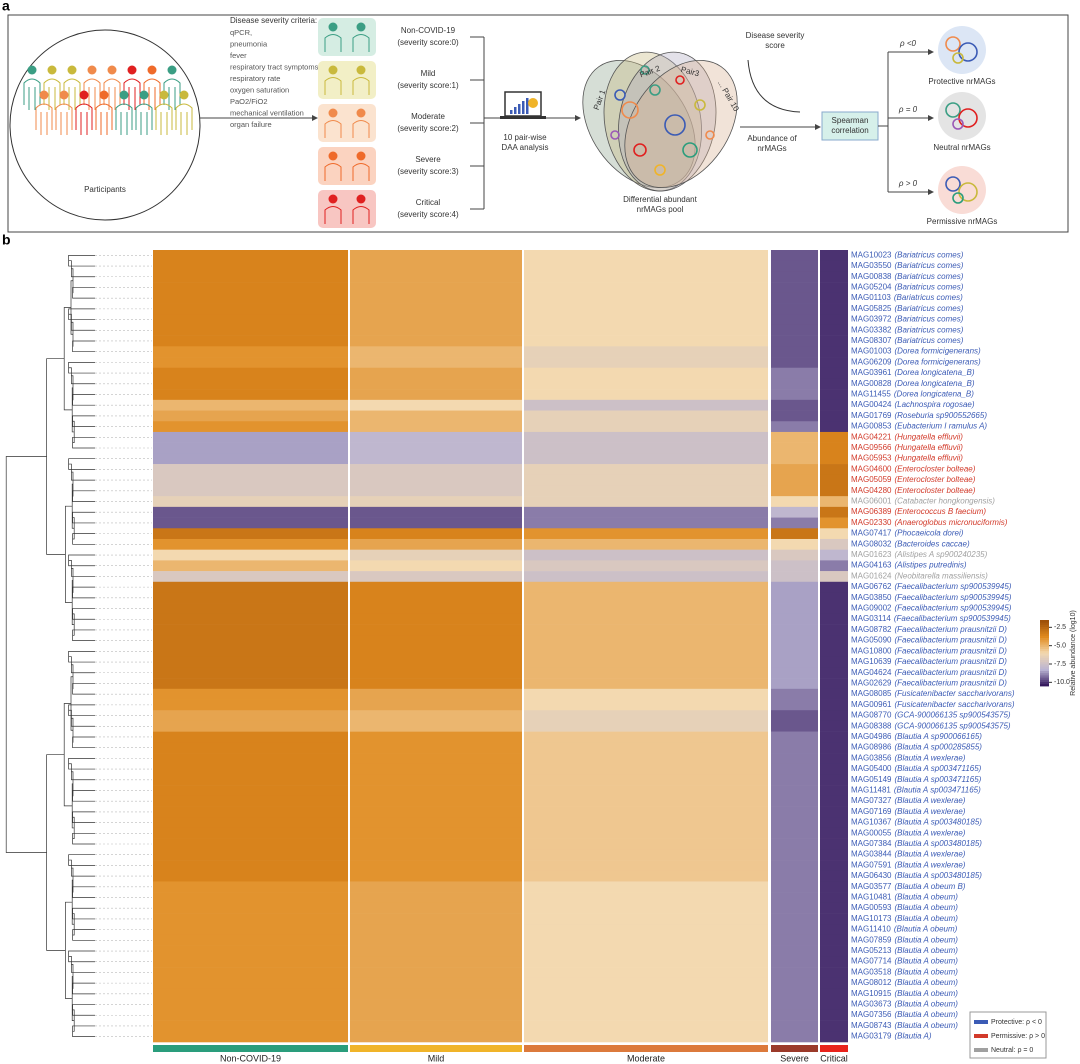  I want to click on row-id: MAG05400, so click(871, 768).